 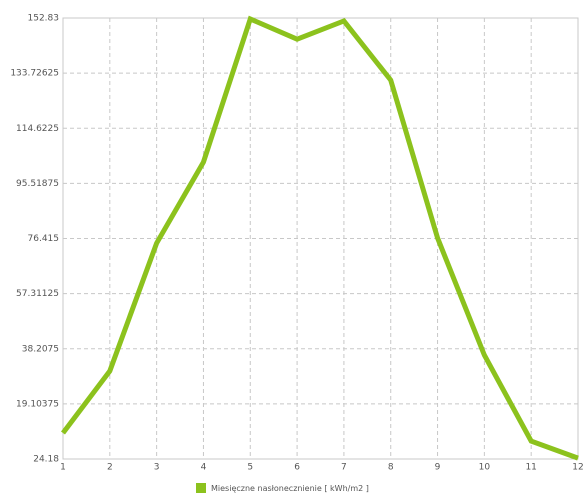 What do you see at coordinates (250, 468) in the screenshot?
I see `x-tick-label: 5` at bounding box center [250, 468].